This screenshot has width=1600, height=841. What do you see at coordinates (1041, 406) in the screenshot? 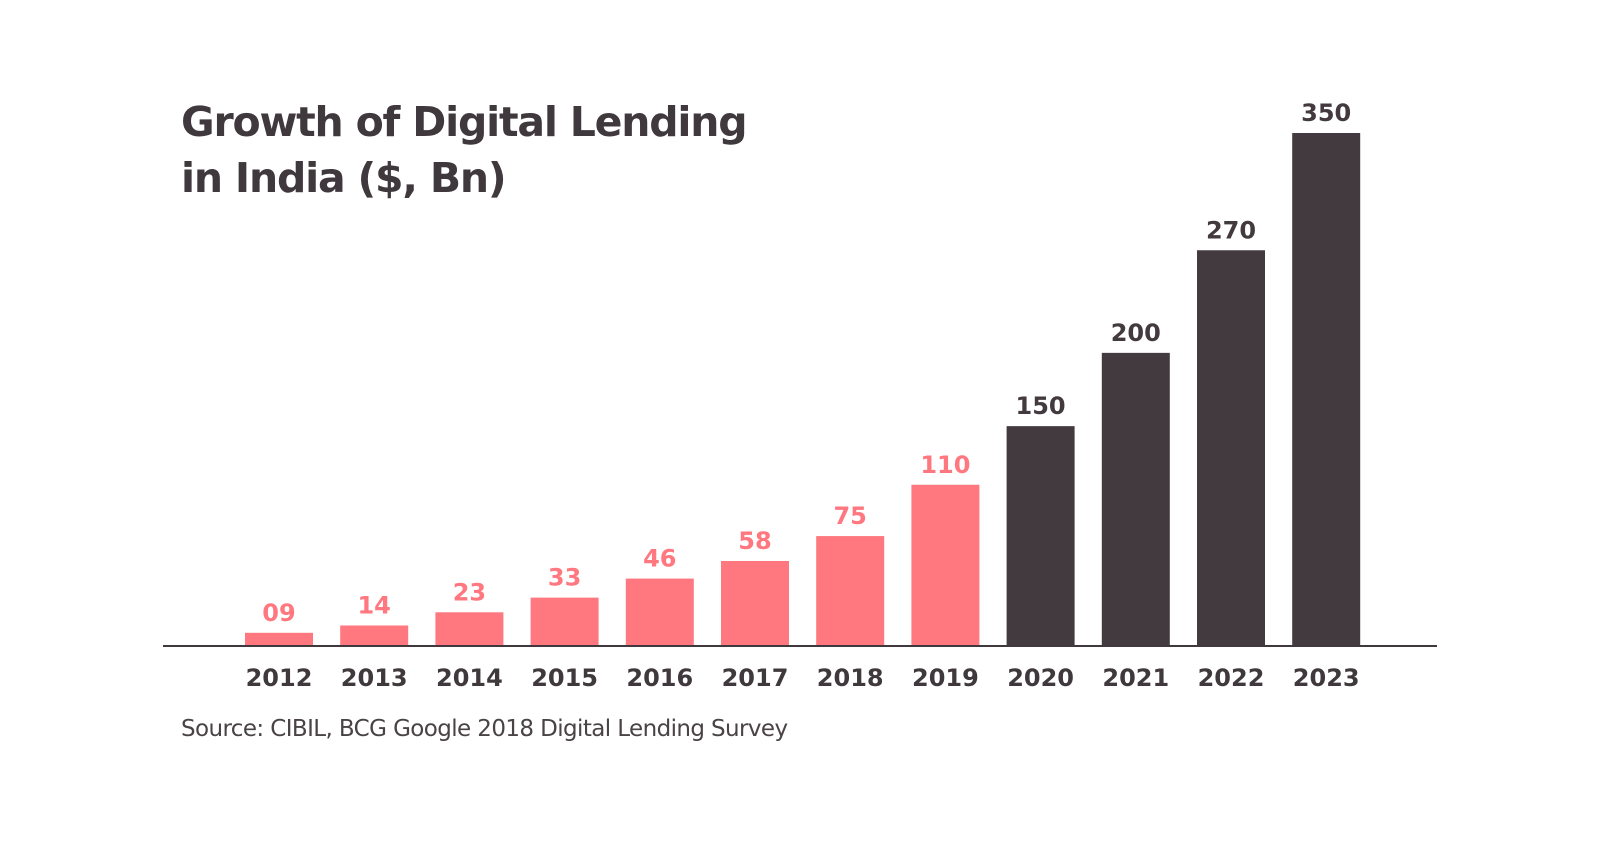
I see `value-label-2020: 150` at bounding box center [1041, 406].